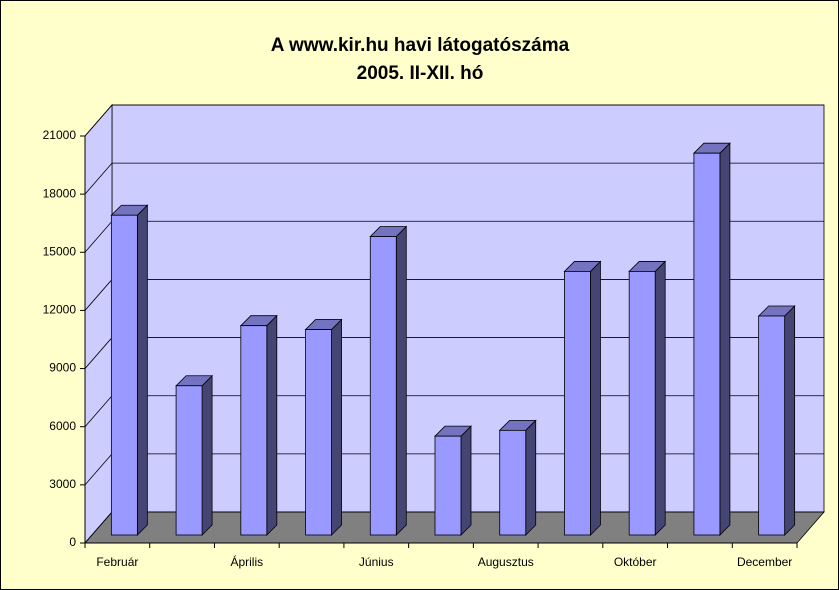 This screenshot has width=839, height=590. Describe the element at coordinates (62, 484) in the screenshot. I see `y-tick-label: 3000` at that location.